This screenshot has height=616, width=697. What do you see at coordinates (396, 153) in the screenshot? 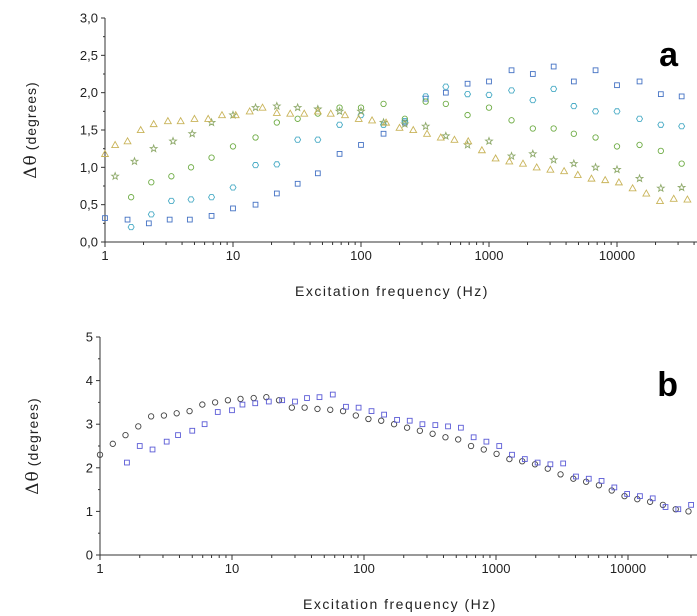
I see `panel-a-series-triangle` at bounding box center [396, 153].